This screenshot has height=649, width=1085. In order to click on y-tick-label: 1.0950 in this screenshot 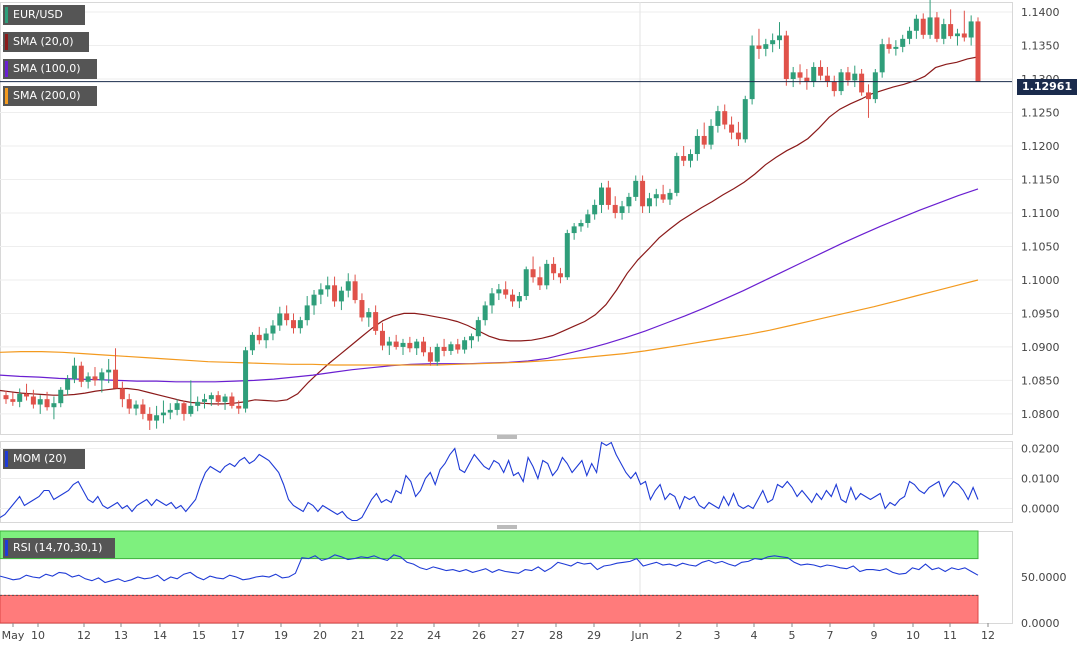, I will do `click(1040, 313)`.